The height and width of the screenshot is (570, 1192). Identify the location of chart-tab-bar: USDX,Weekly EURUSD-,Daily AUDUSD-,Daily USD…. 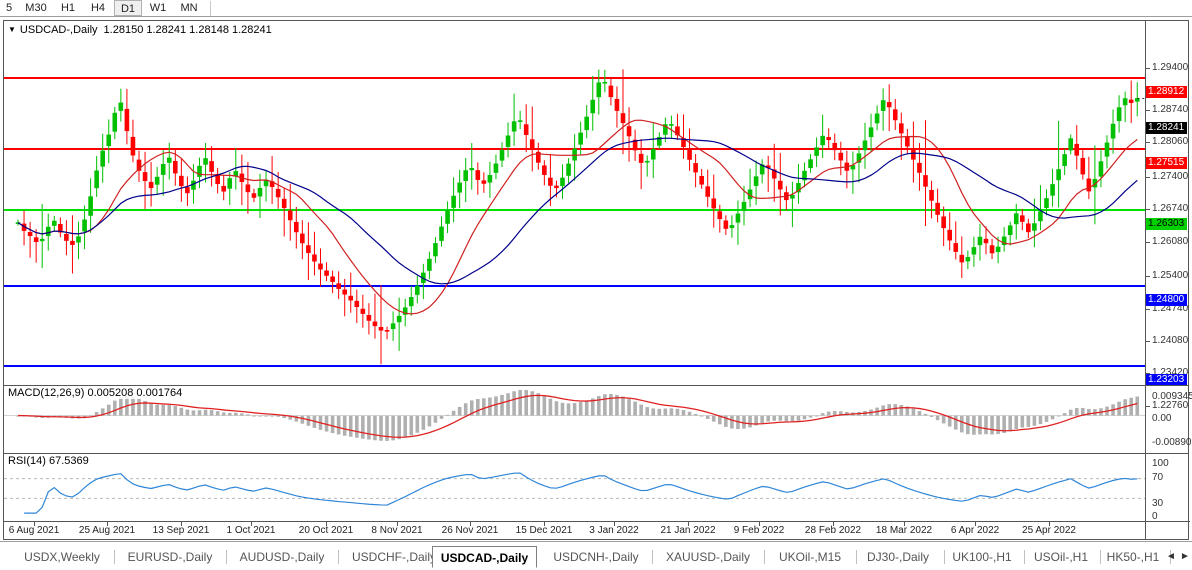
(596, 555).